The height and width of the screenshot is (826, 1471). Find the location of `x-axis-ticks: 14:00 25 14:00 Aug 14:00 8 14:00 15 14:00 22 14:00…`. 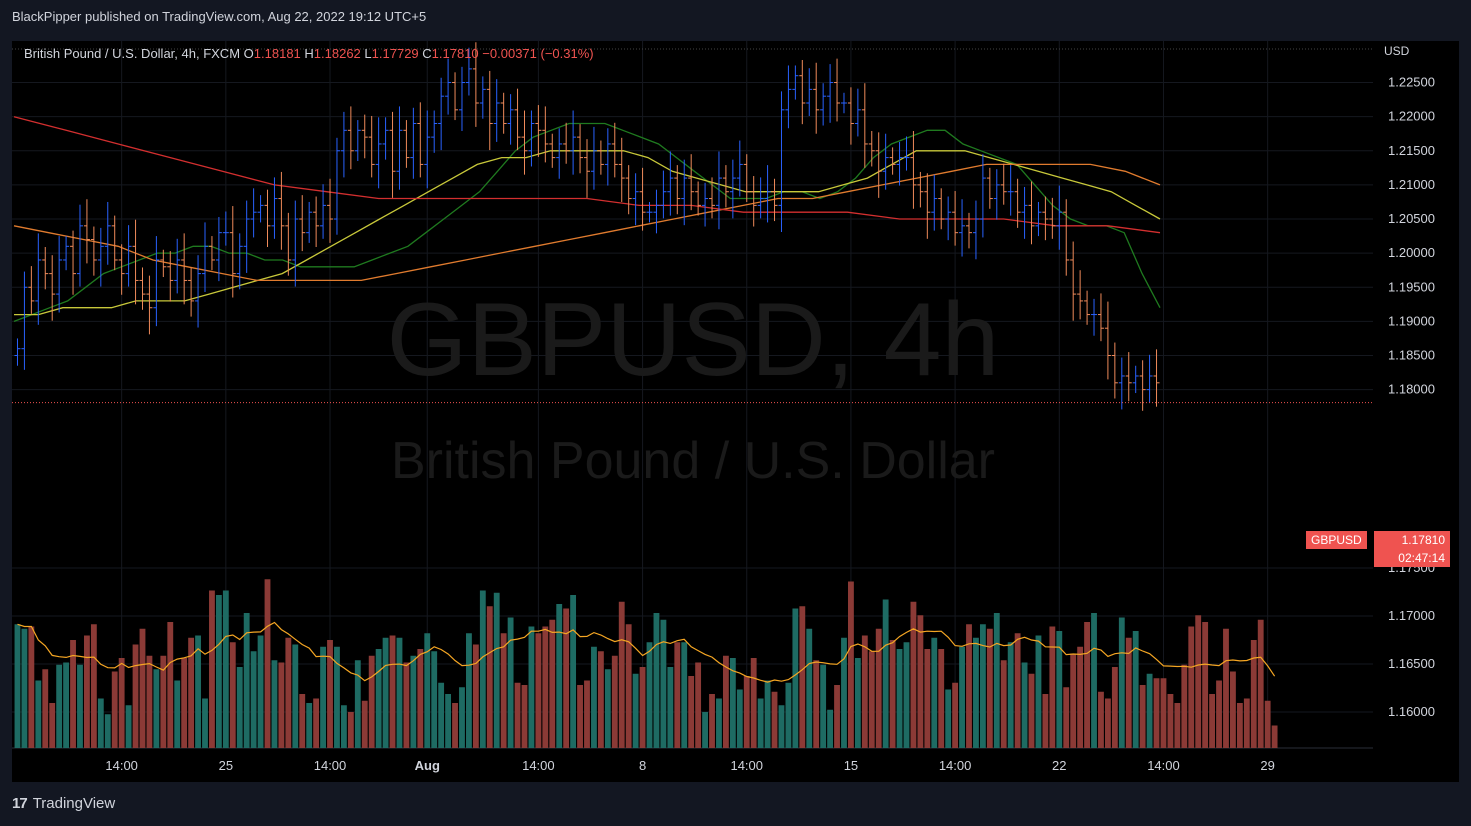

x-axis-ticks: 14:00 25 14:00 Aug 14:00 8 14:00 15 14:00 22 14:00… is located at coordinates (690, 765).